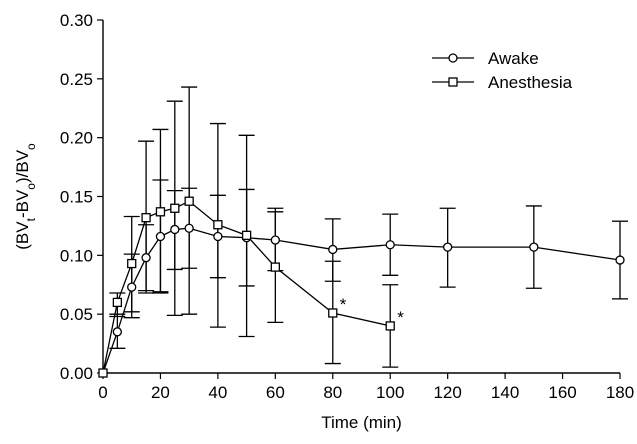 This screenshot has width=637, height=444. I want to click on x-tick-label: 20, so click(160, 392).